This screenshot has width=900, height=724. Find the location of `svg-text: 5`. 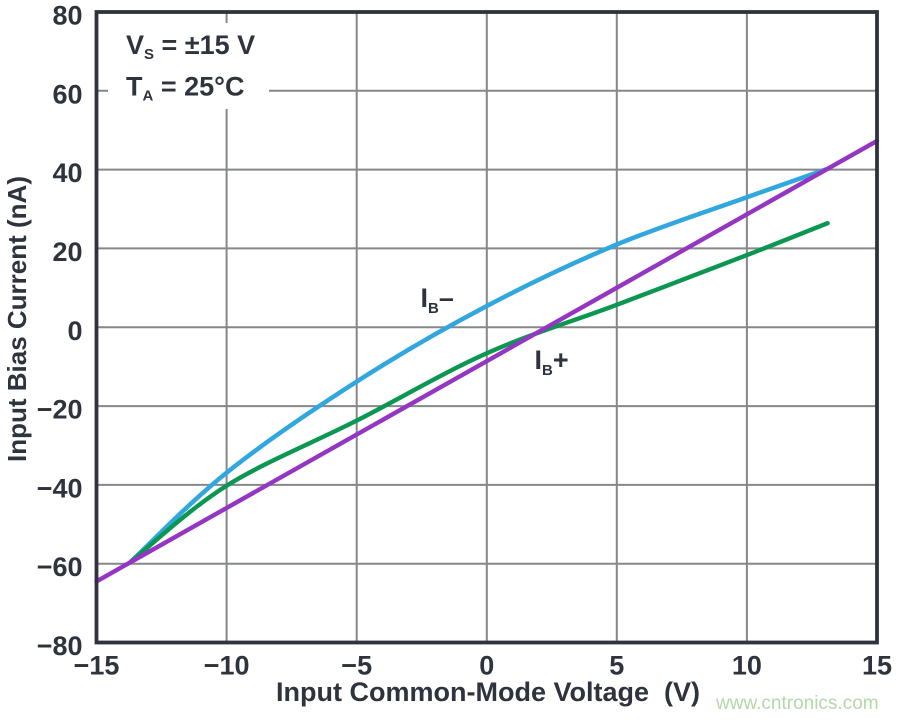

svg-text: 5 is located at coordinates (616, 666).